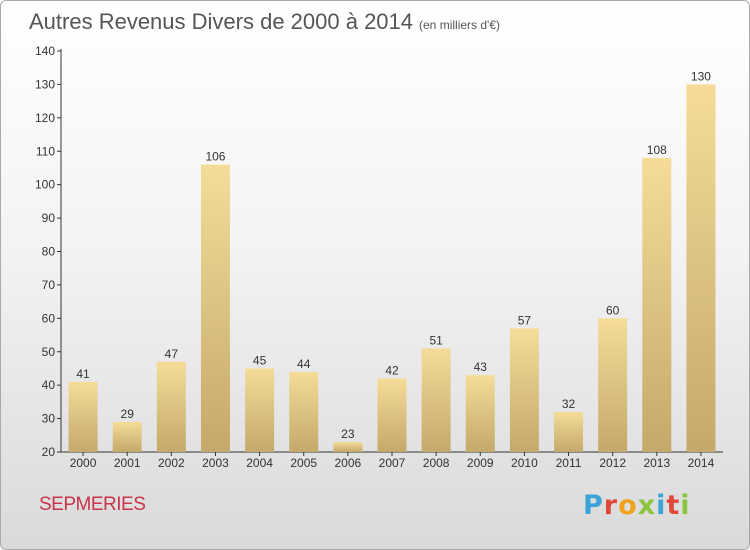 The width and height of the screenshot is (750, 550). Describe the element at coordinates (701, 76) in the screenshot. I see `data-label: 130` at that location.